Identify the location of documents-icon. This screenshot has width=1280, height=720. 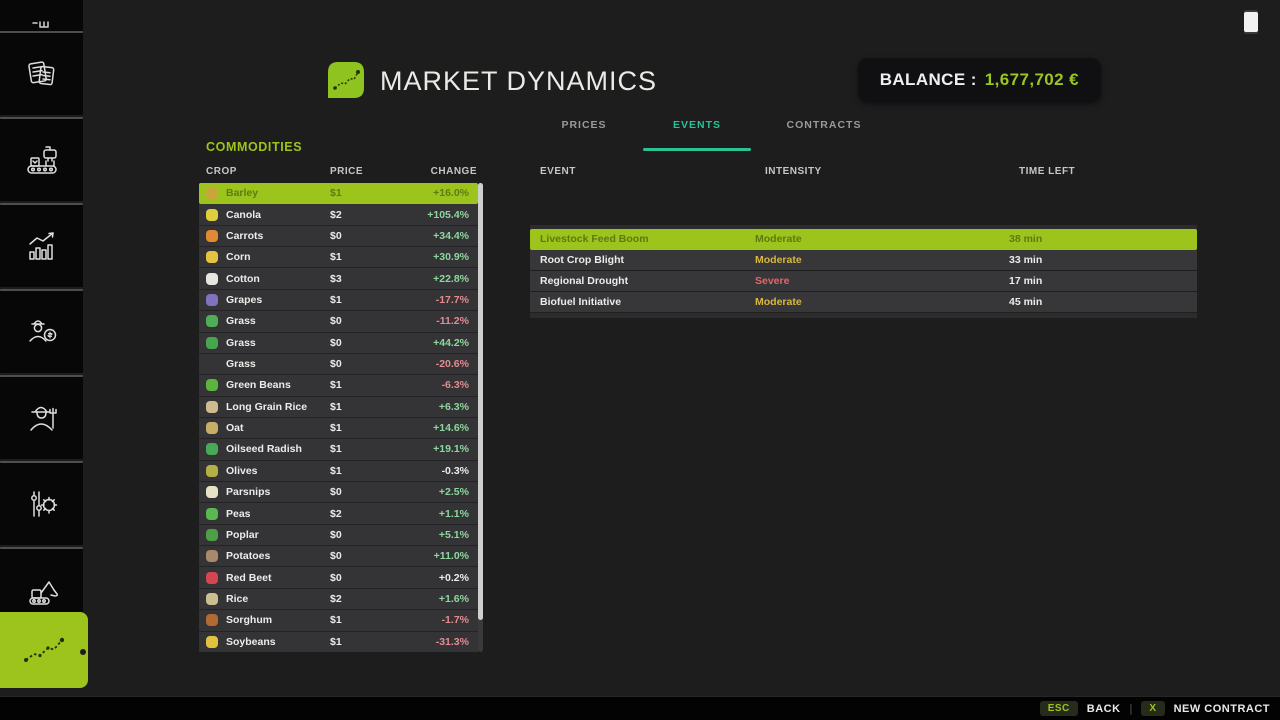
(40, 73).